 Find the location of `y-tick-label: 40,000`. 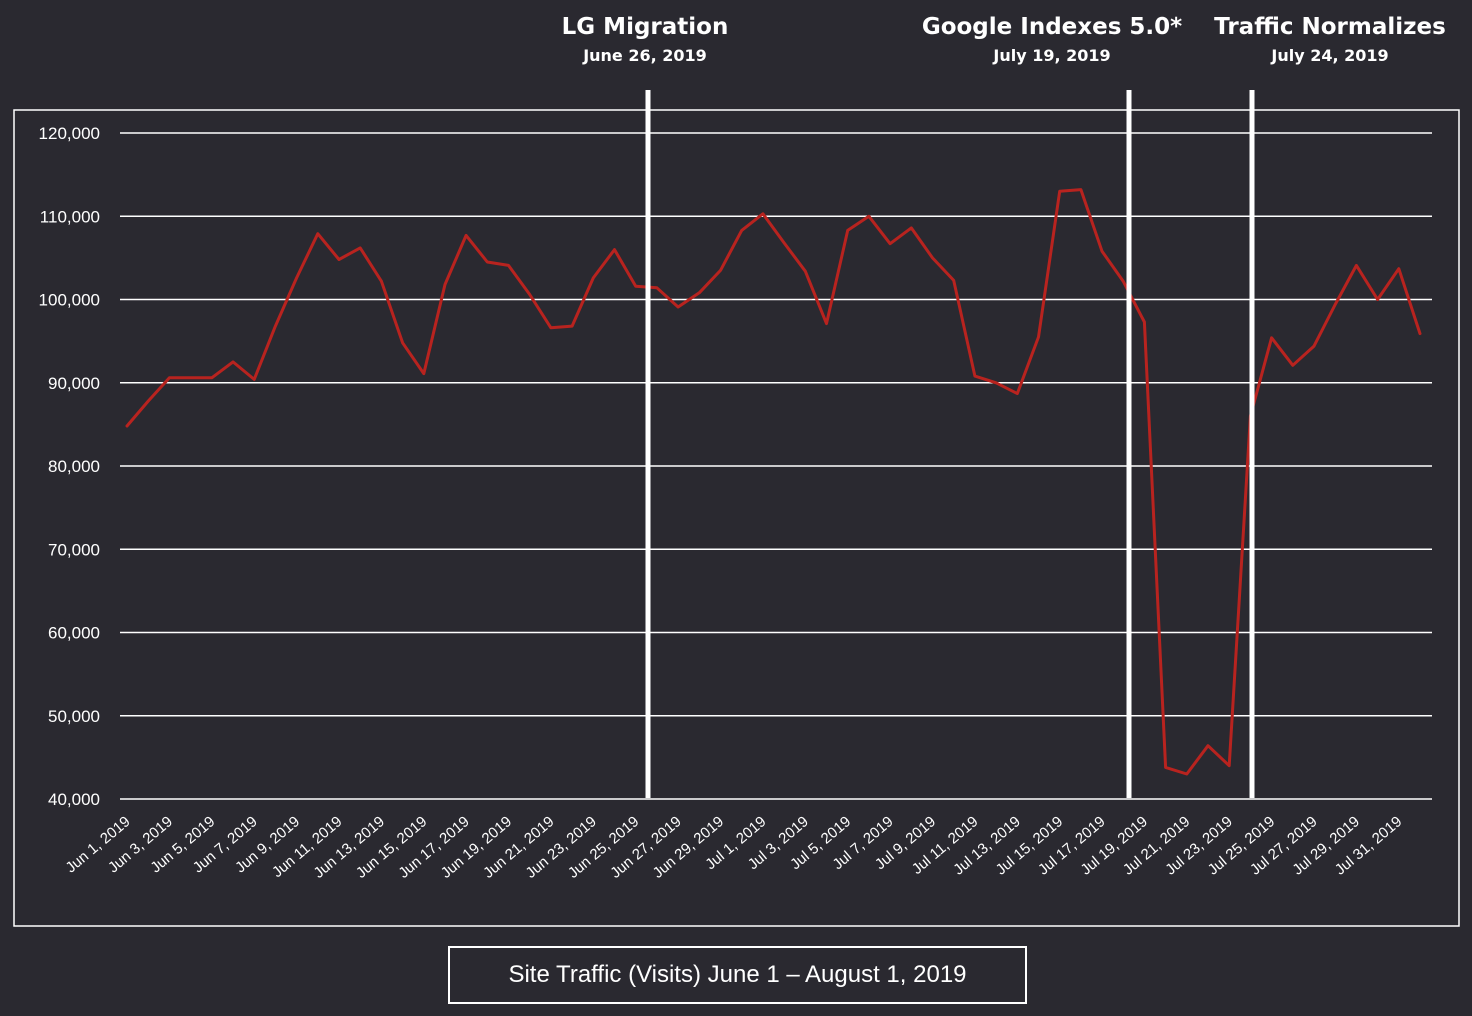

y-tick-label: 40,000 is located at coordinates (74, 799).